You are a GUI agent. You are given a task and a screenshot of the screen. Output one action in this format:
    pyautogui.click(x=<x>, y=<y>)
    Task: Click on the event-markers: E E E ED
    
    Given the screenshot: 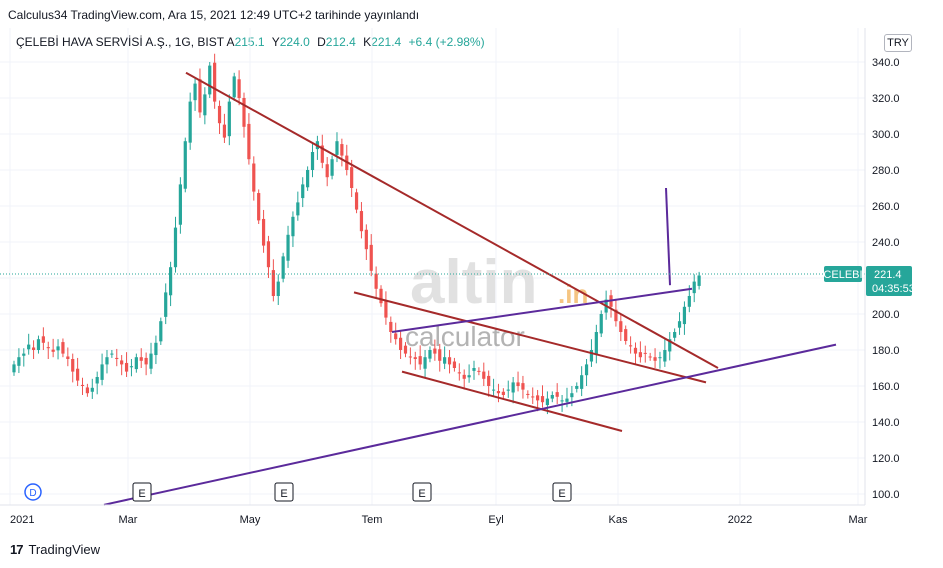 What is the action you would take?
    pyautogui.click(x=298, y=492)
    